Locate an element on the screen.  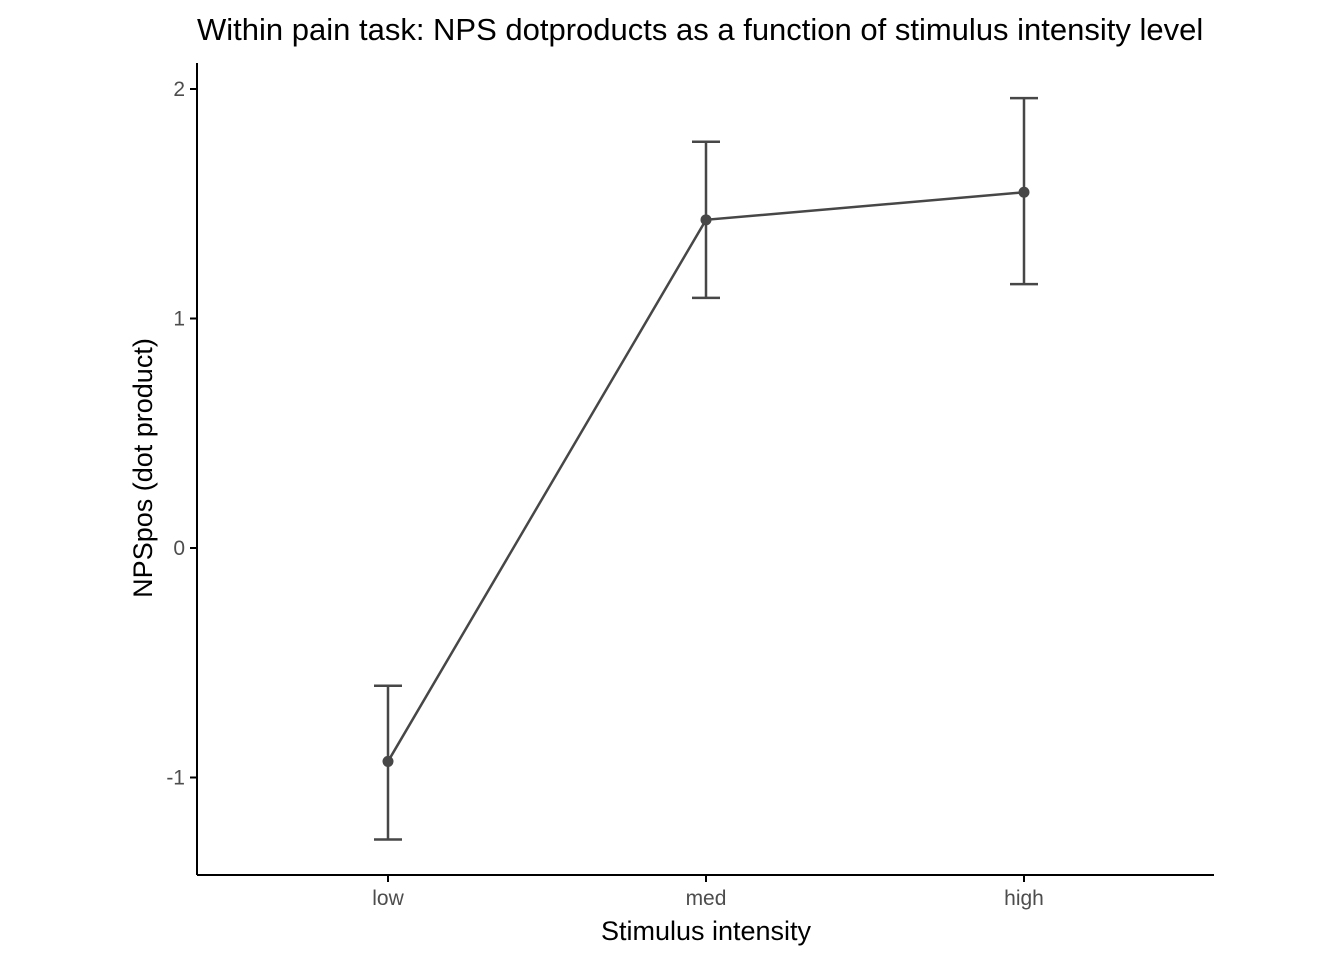
x-axis-title: Stimulus intensity is located at coordinates (706, 931).